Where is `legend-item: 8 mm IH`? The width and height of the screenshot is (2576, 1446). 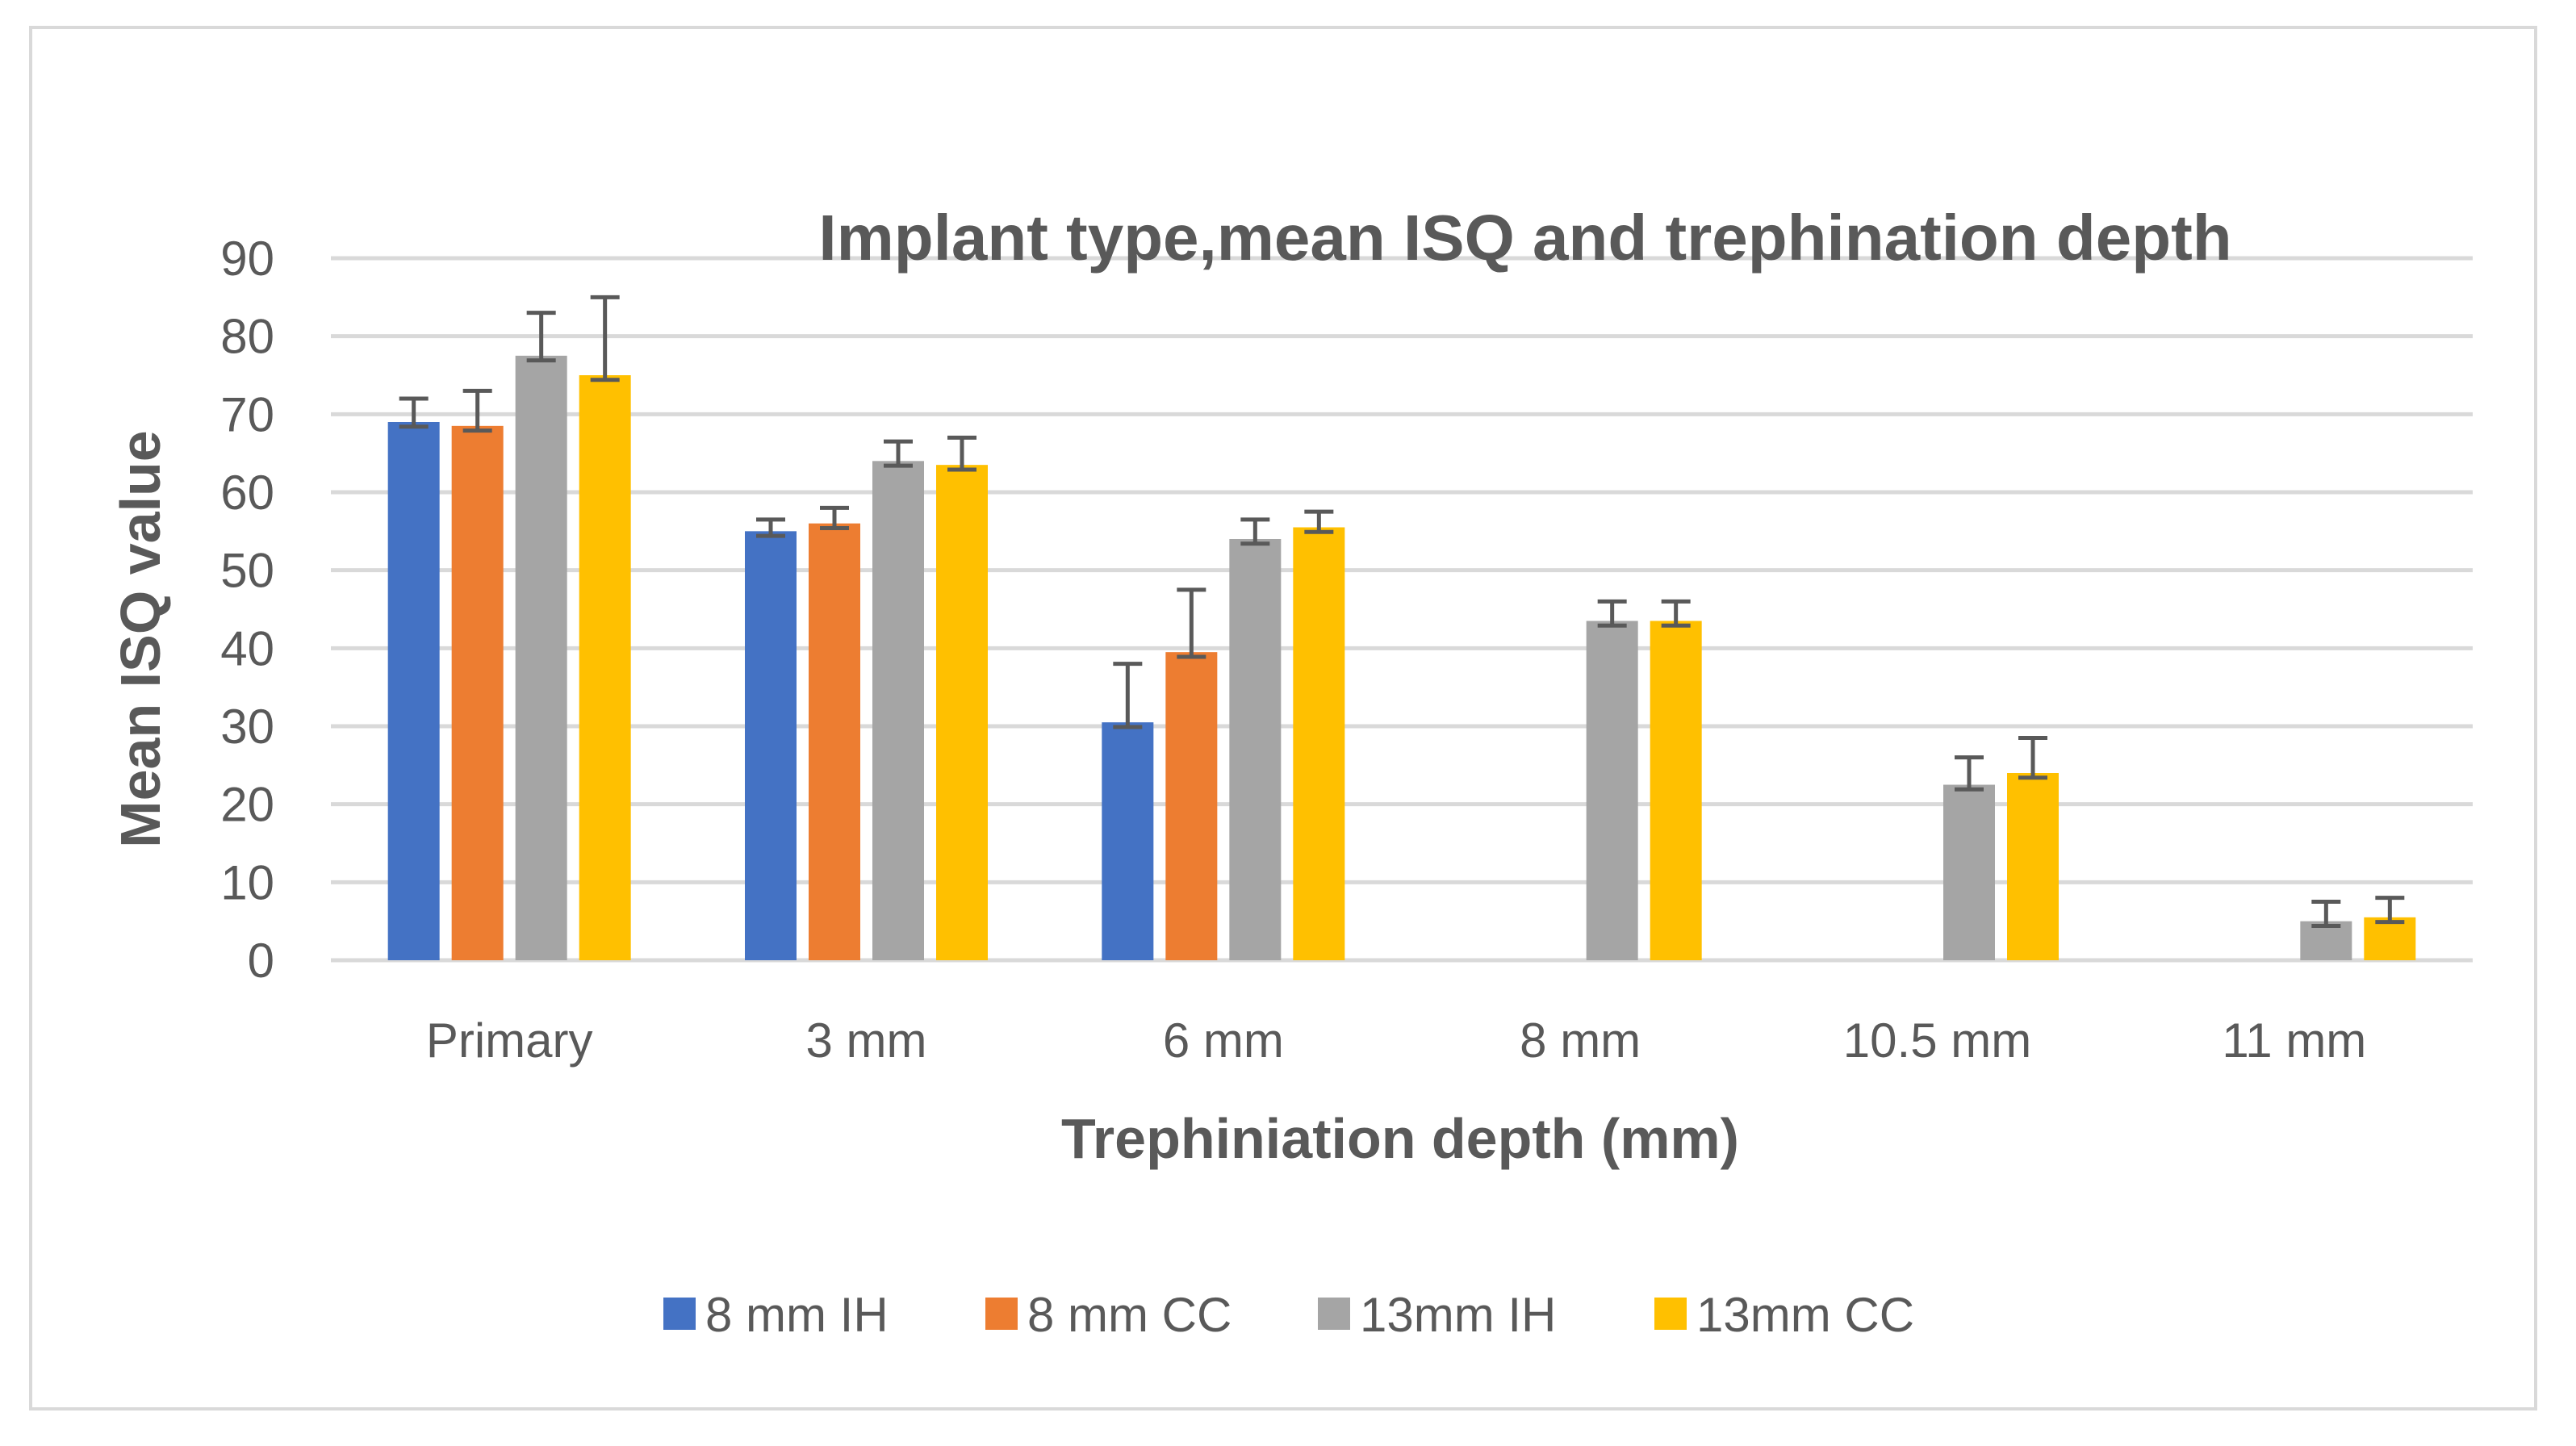 legend-item: 8 mm IH is located at coordinates (776, 1315).